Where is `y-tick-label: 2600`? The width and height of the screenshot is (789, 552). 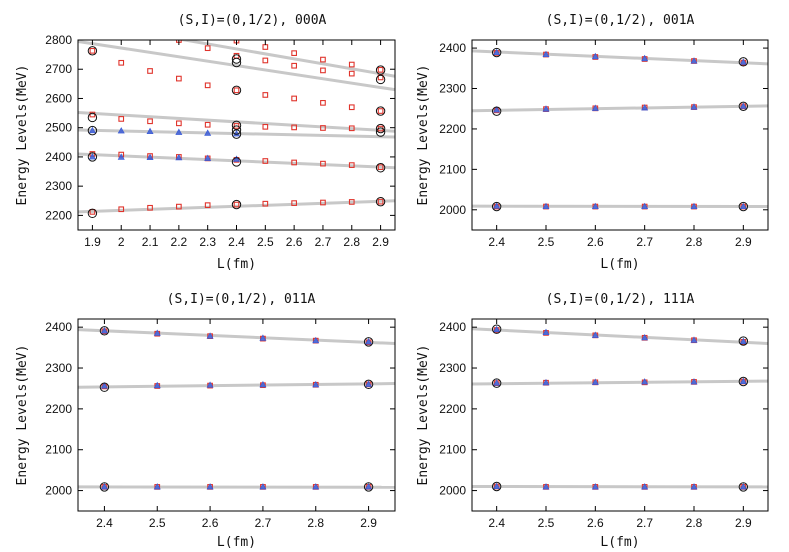
y-tick-label: 2600 is located at coordinates (58, 98).